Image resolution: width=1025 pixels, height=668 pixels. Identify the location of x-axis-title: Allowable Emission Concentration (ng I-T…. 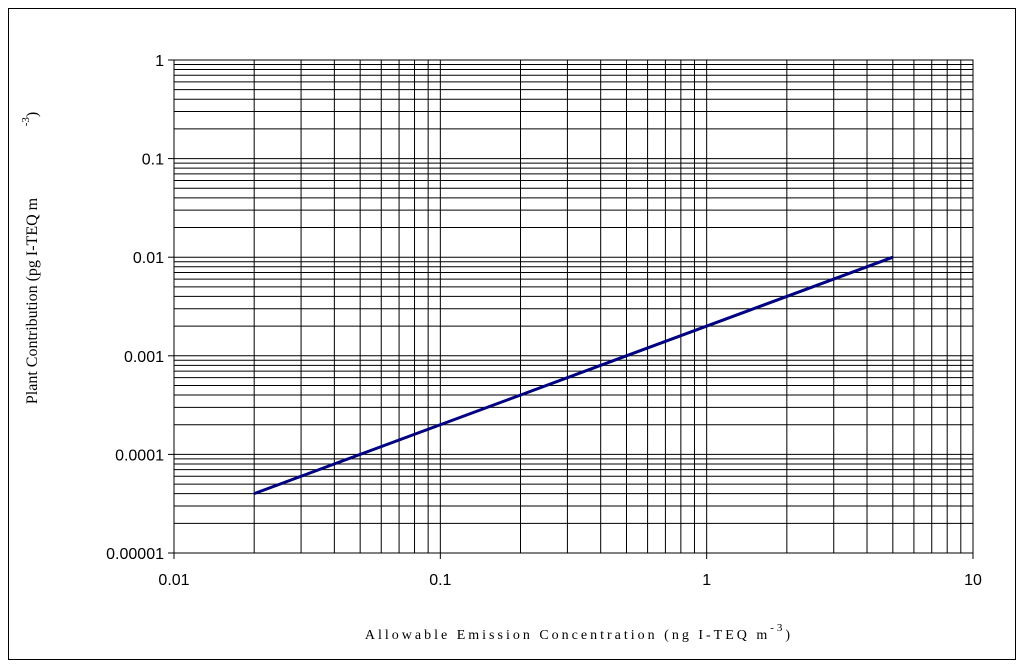
(579, 632).